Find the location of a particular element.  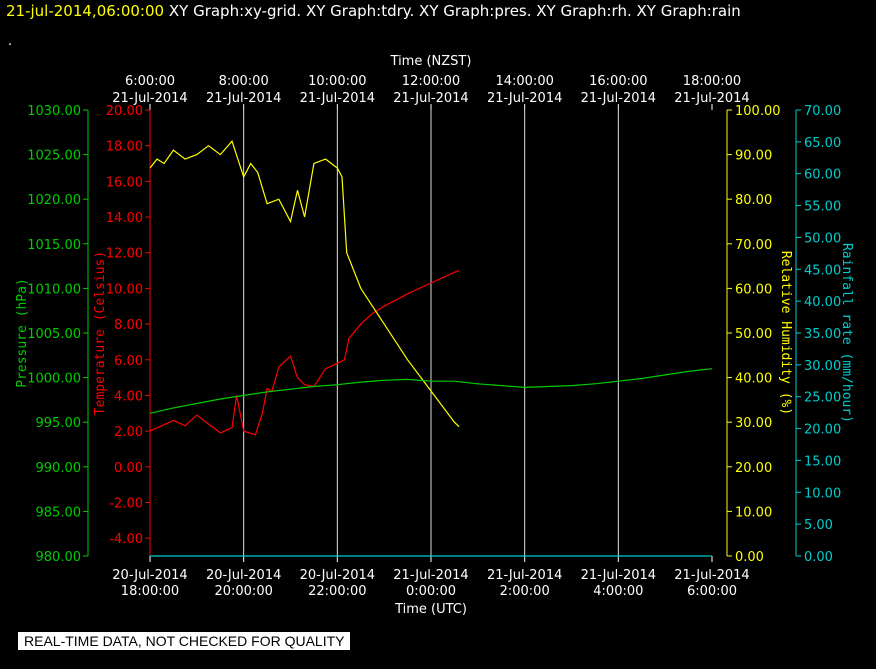

pressure-tick-label: 1010.00 is located at coordinates (54, 289).